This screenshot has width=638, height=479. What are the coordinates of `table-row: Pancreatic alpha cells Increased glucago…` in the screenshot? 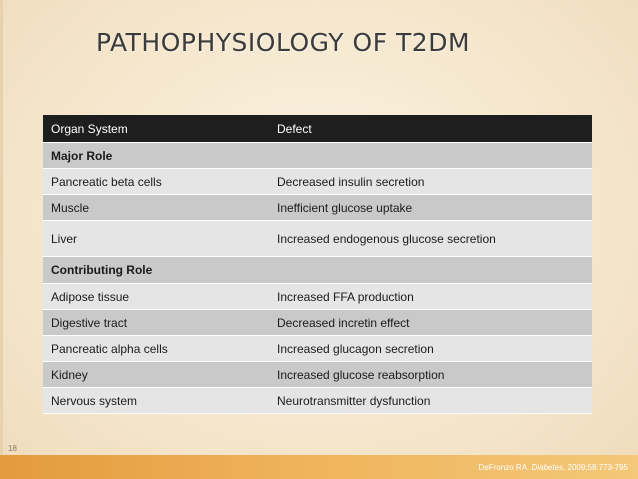 It's located at (317, 348).